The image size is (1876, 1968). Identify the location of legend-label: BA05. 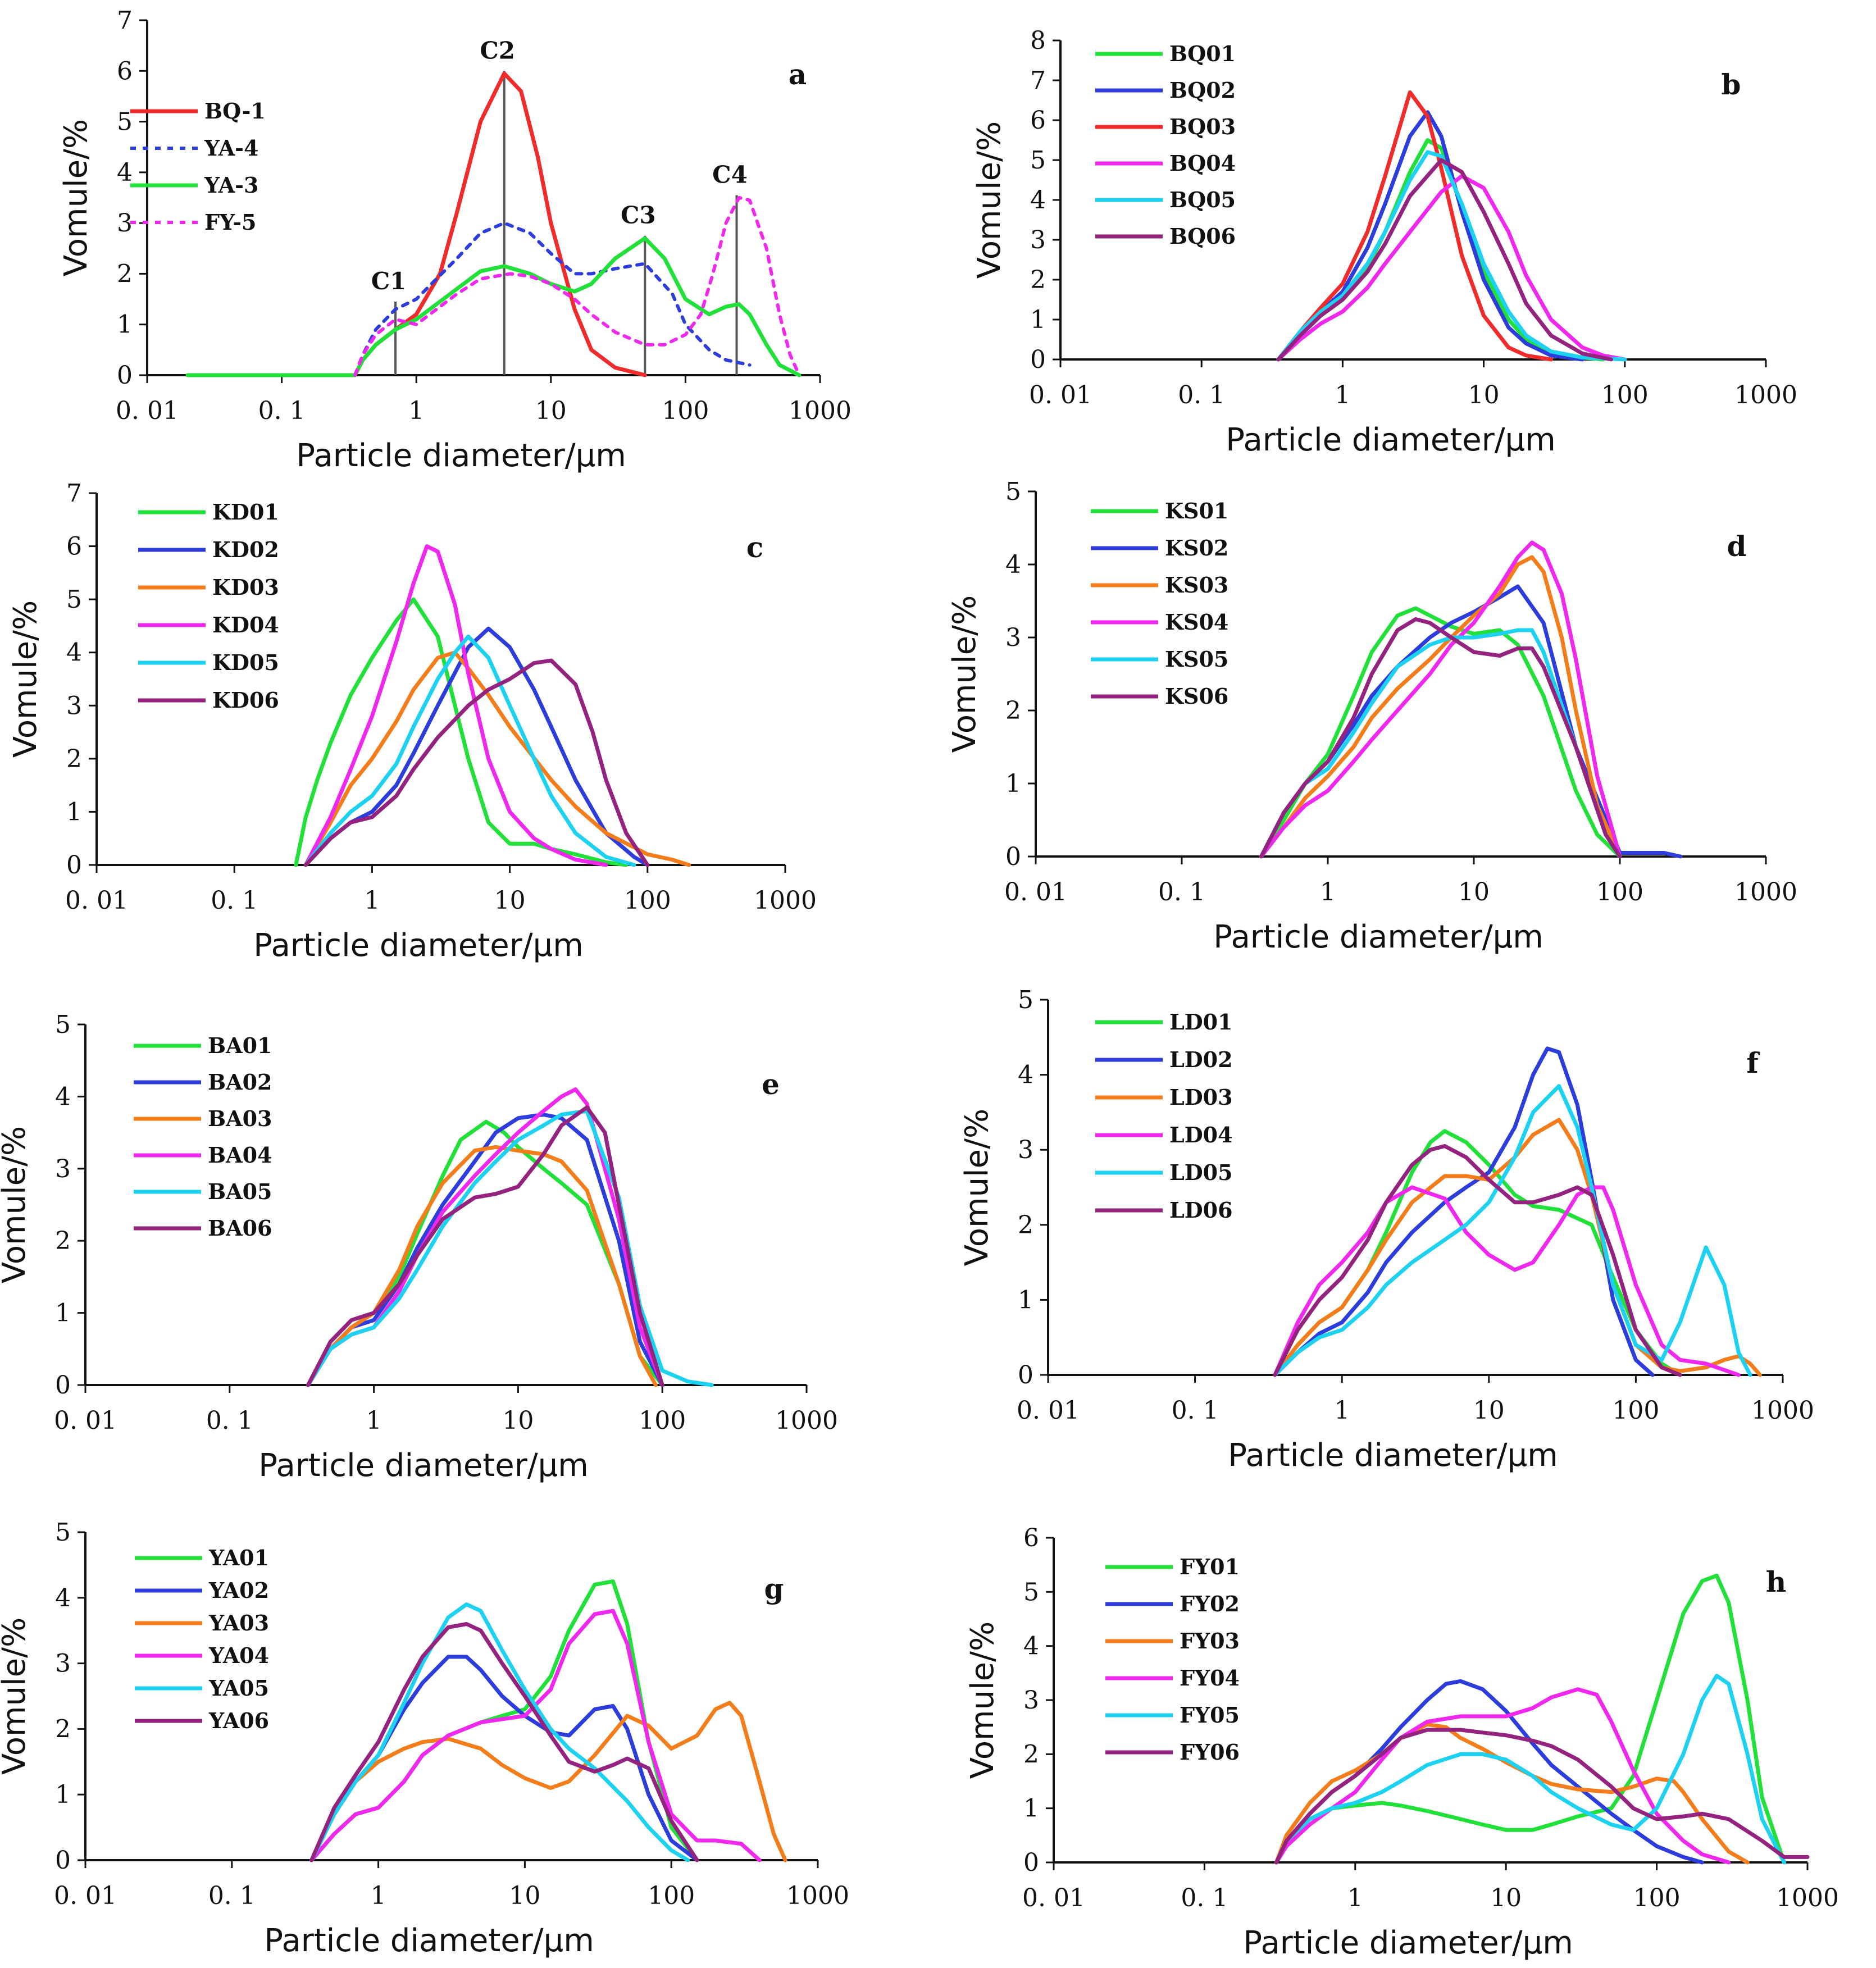
(240, 1191).